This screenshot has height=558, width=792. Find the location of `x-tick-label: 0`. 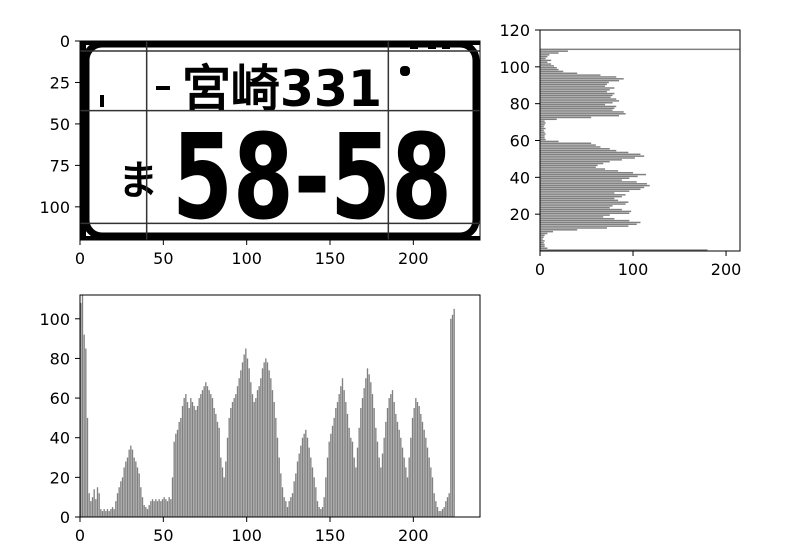

x-tick-label: 0 is located at coordinates (80, 258).